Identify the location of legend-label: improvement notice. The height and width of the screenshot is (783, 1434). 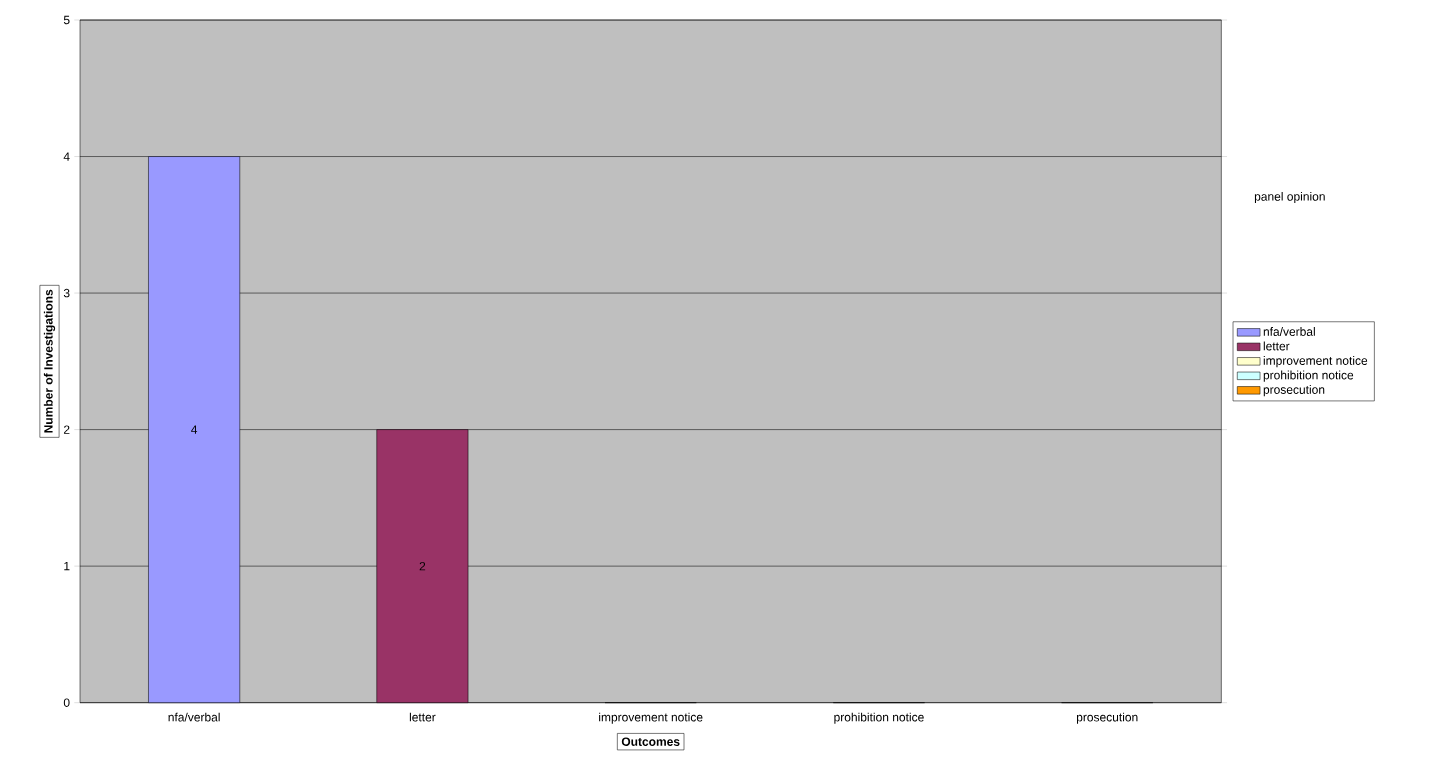
(1315, 362).